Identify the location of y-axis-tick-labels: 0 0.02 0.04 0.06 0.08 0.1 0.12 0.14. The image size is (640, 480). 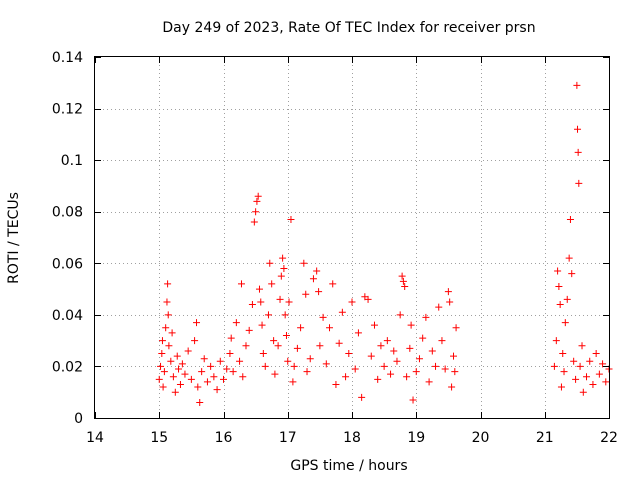
(67, 238).